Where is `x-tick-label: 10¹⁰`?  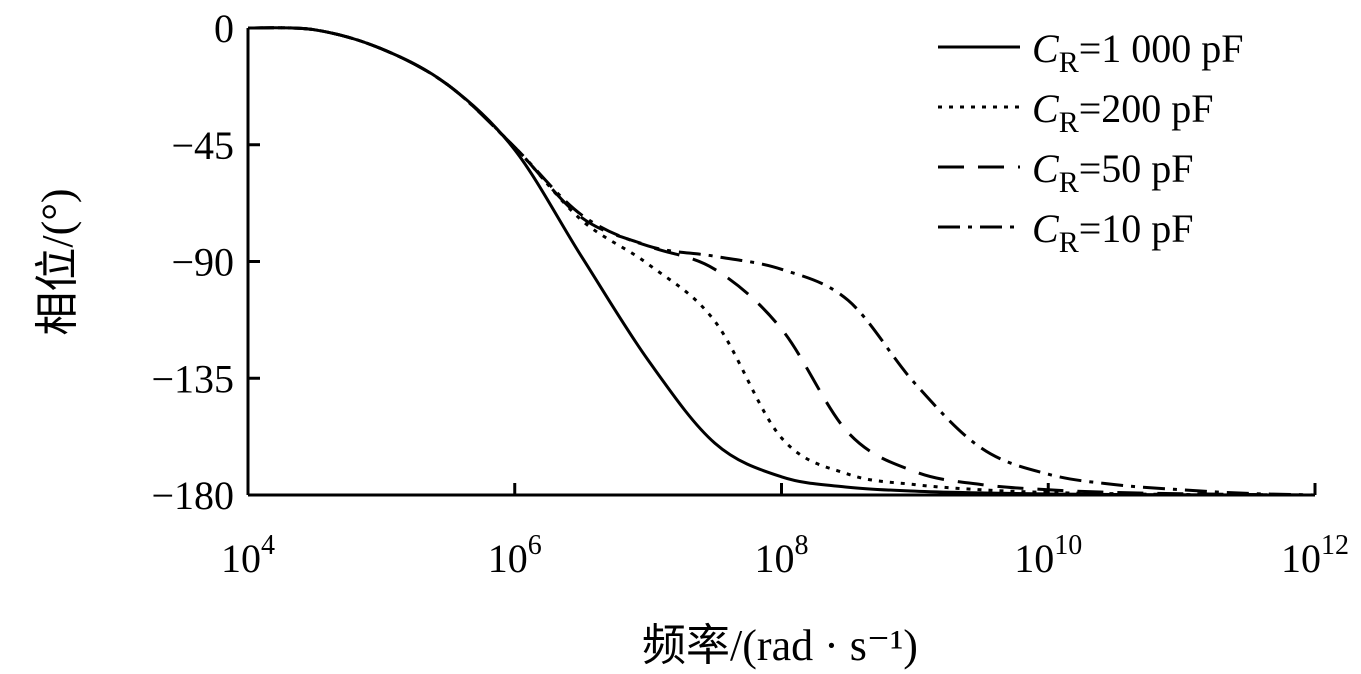
x-tick-label: 10¹⁰ is located at coordinates (1048, 555).